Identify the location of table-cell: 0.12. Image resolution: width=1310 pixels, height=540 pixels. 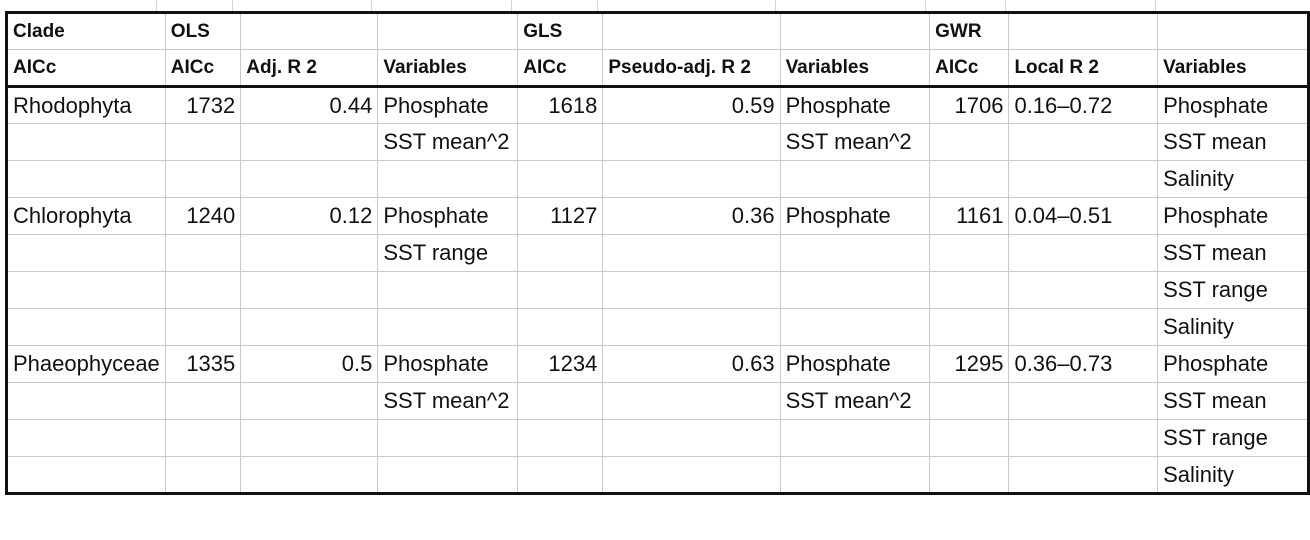
(309, 216).